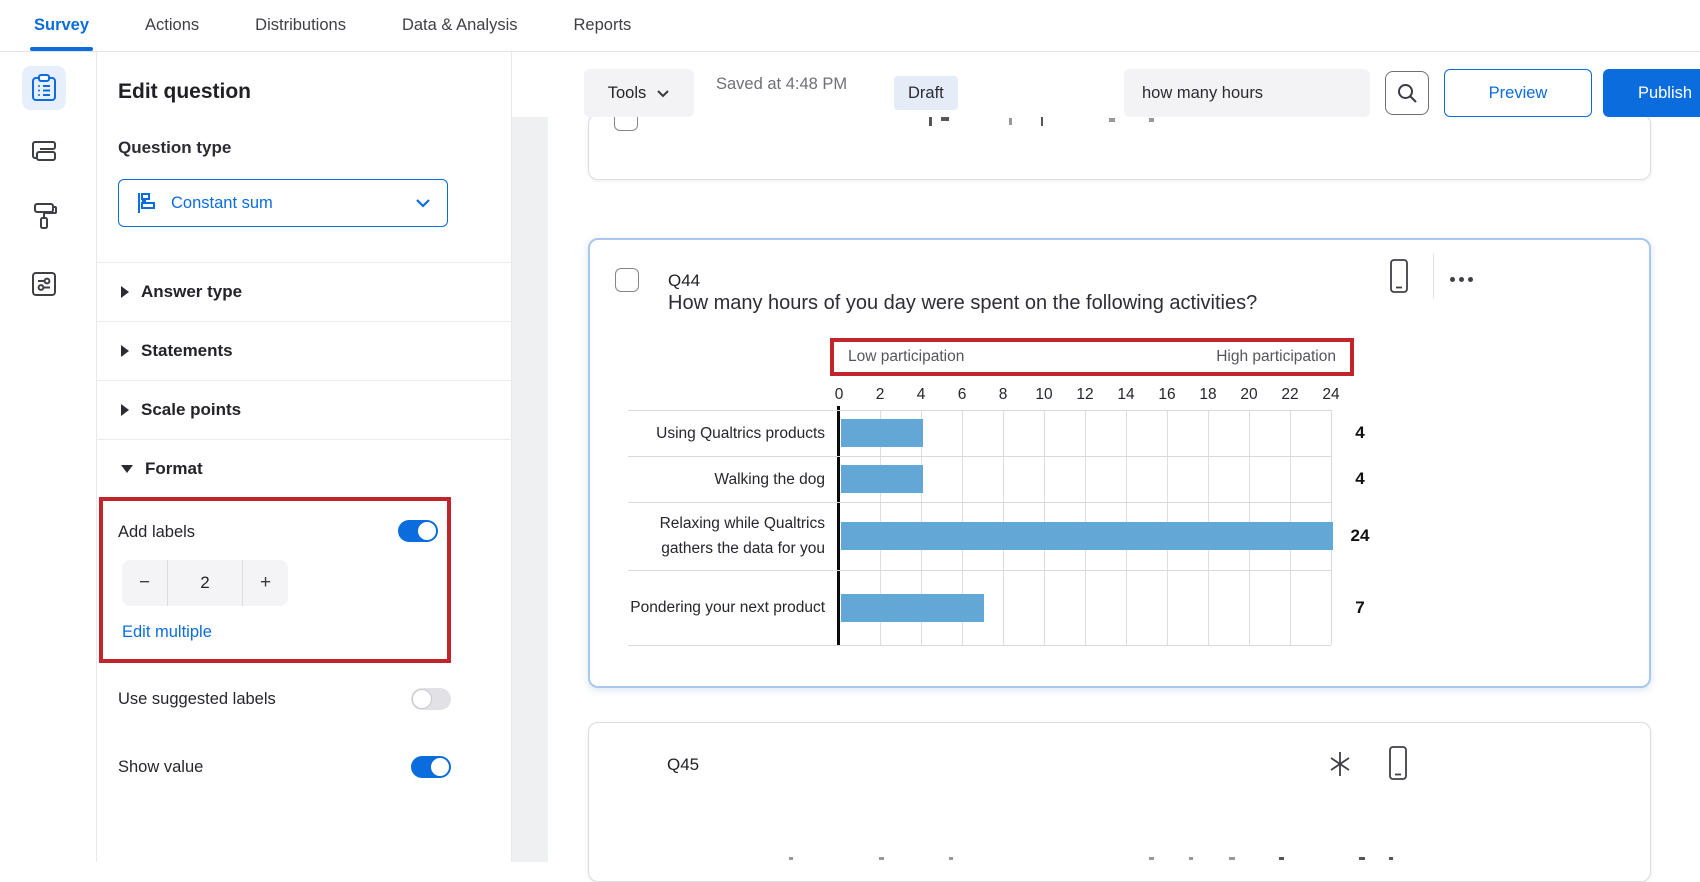 This screenshot has width=1700, height=882. I want to click on x-axis-tick: 22, so click(1290, 395).